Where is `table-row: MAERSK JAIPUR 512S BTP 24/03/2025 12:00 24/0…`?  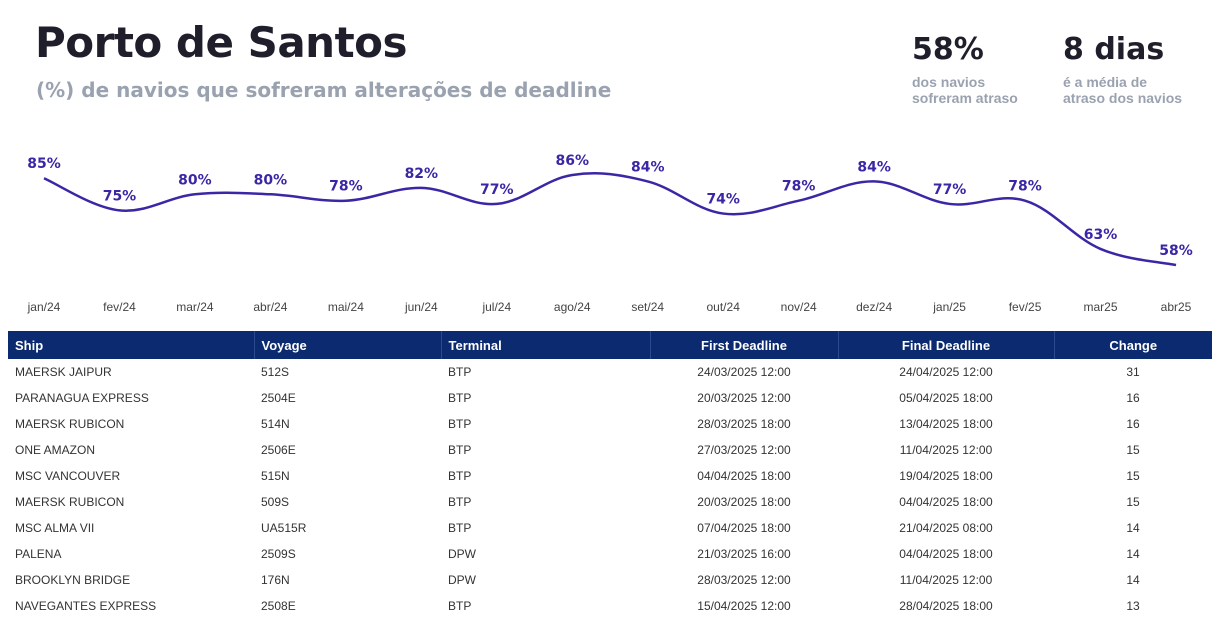
table-row: MAERSK JAIPUR 512S BTP 24/03/2025 12:00 24/0… is located at coordinates (610, 372).